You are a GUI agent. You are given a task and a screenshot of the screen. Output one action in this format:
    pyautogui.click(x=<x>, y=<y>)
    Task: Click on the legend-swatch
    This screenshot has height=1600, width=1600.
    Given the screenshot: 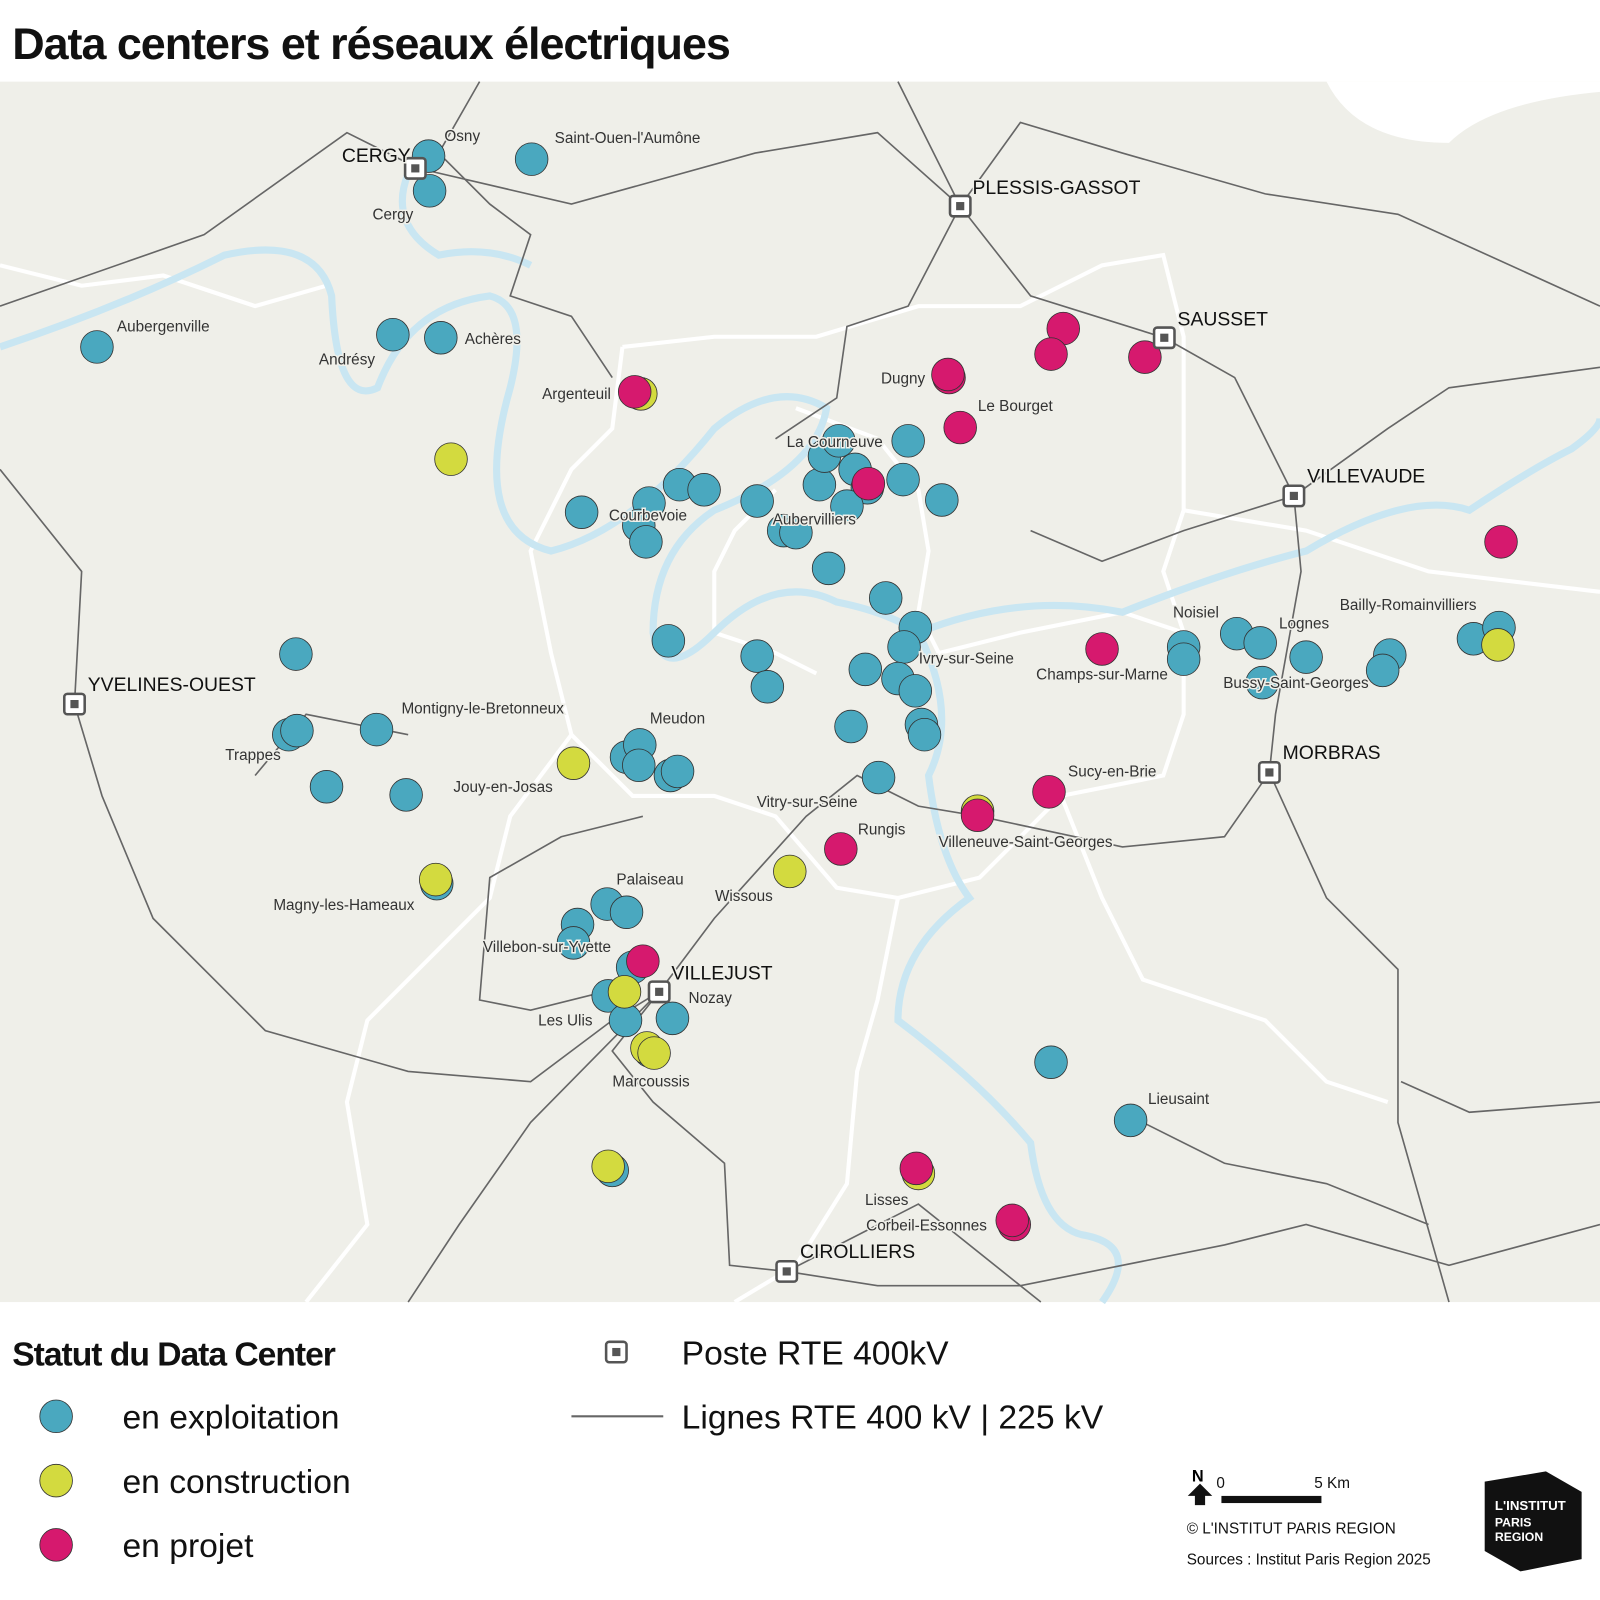 What is the action you would take?
    pyautogui.click(x=56, y=1545)
    